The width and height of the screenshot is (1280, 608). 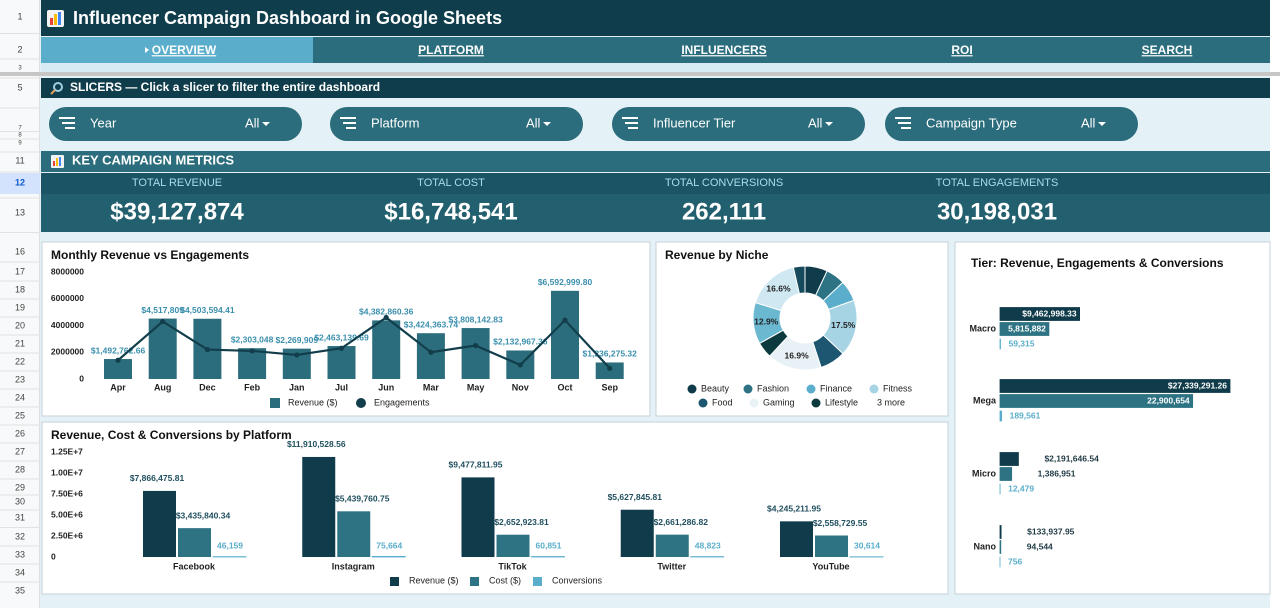 I want to click on data-label: $27,339,291.26, so click(x=1197, y=385).